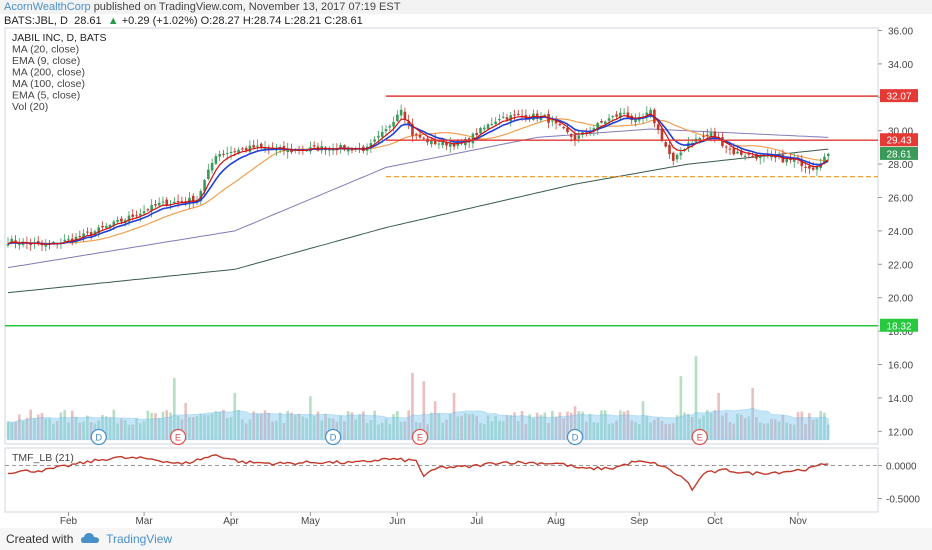 The height and width of the screenshot is (550, 932). Describe the element at coordinates (139, 539) in the screenshot. I see `tradingview-brand: TradingView` at that location.